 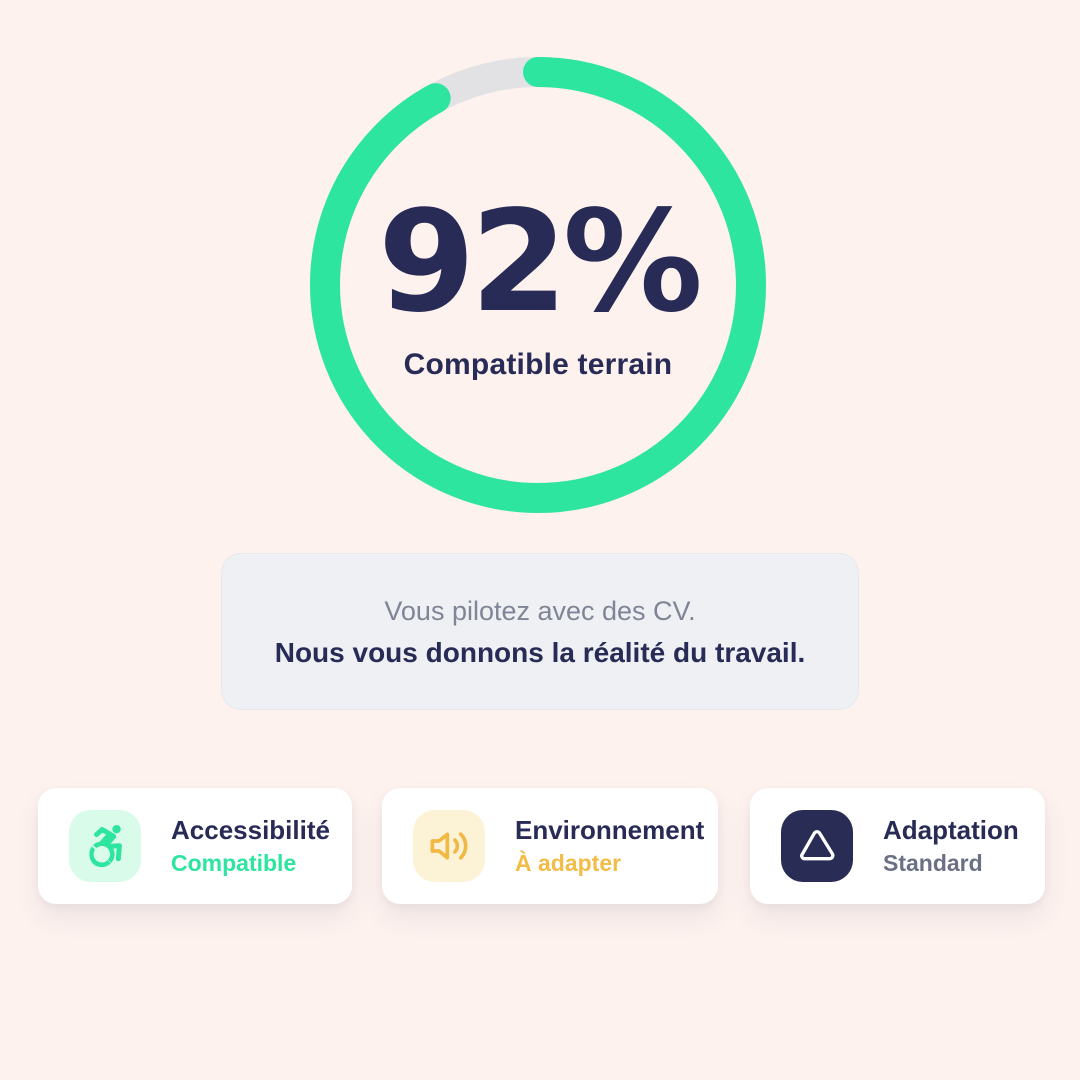 What do you see at coordinates (609, 846) in the screenshot?
I see `card-text-environnement: Environnement À adapter` at bounding box center [609, 846].